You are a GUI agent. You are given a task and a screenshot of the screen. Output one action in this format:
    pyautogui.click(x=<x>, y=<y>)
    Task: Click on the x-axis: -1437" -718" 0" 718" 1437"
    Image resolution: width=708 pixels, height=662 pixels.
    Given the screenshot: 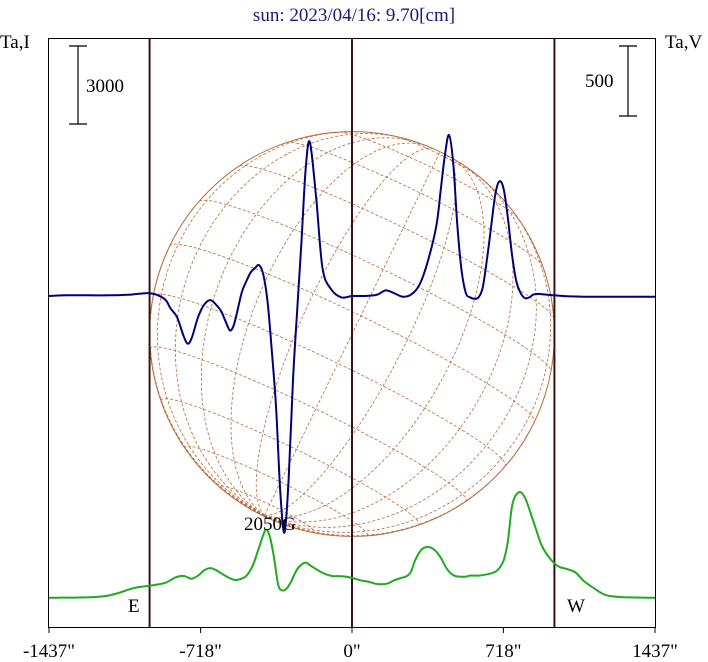 What is the action you would take?
    pyautogui.click(x=350, y=644)
    